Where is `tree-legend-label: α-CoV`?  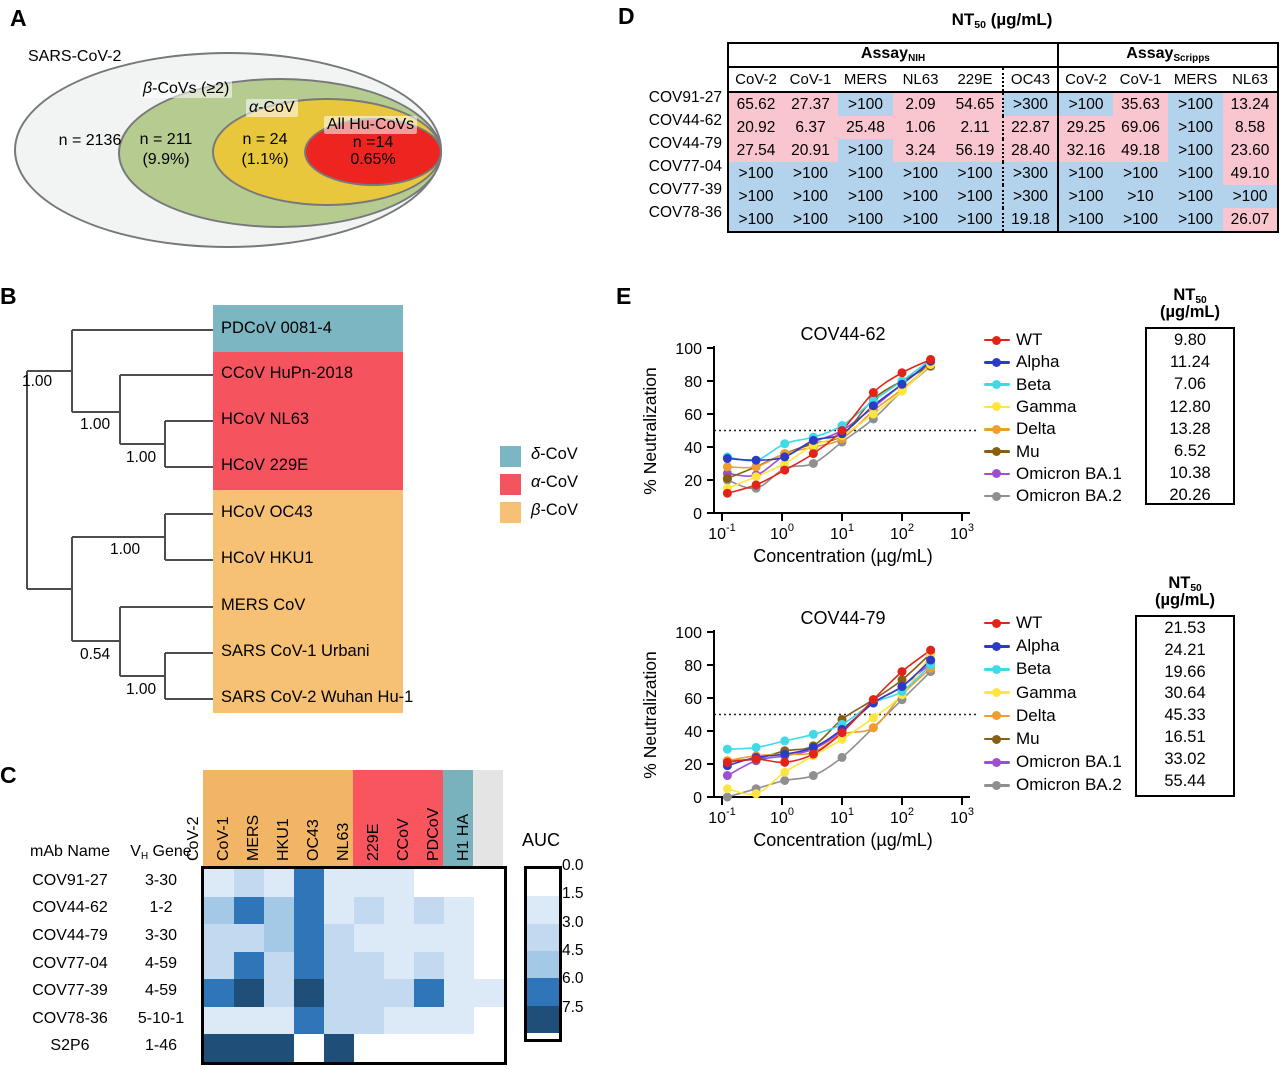
tree-legend-label: α-CoV is located at coordinates (555, 482).